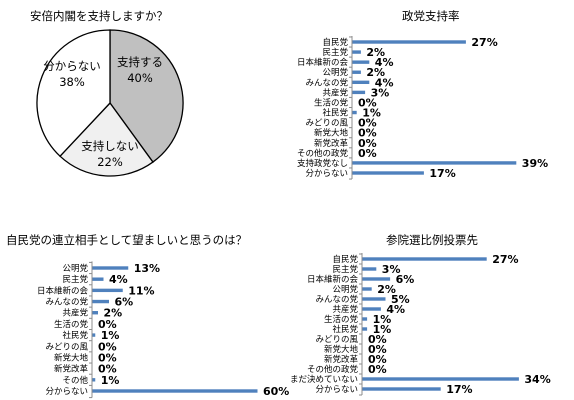 This screenshot has width=574, height=400. Describe the element at coordinates (324, 379) in the screenshot. I see `category-label: まだ決めていない` at that location.